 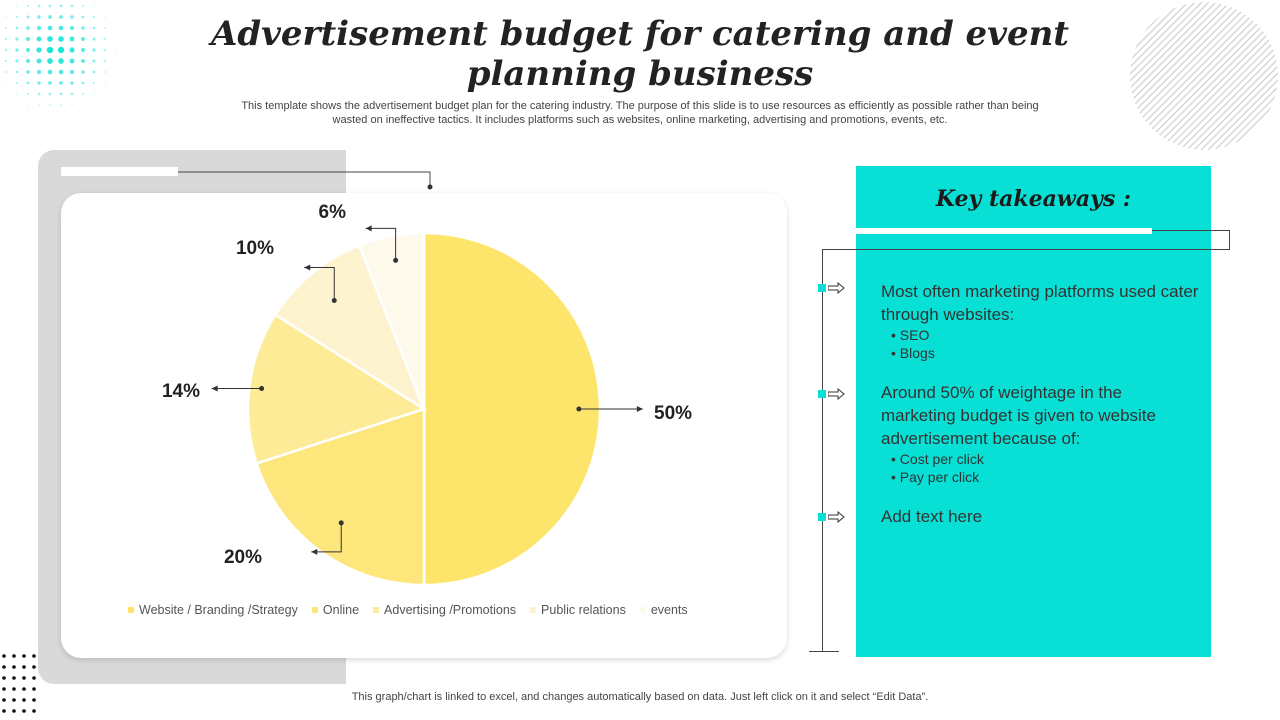 I want to click on legend-label: Advertising /Promotions, so click(x=450, y=610).